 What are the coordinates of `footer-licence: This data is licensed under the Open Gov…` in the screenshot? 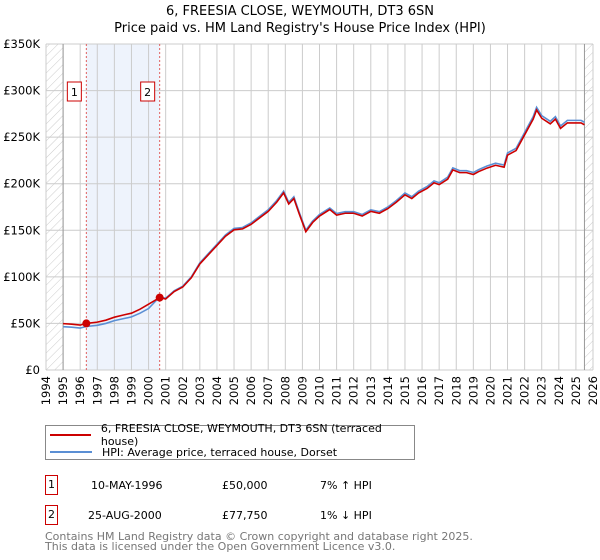 It's located at (220, 546).